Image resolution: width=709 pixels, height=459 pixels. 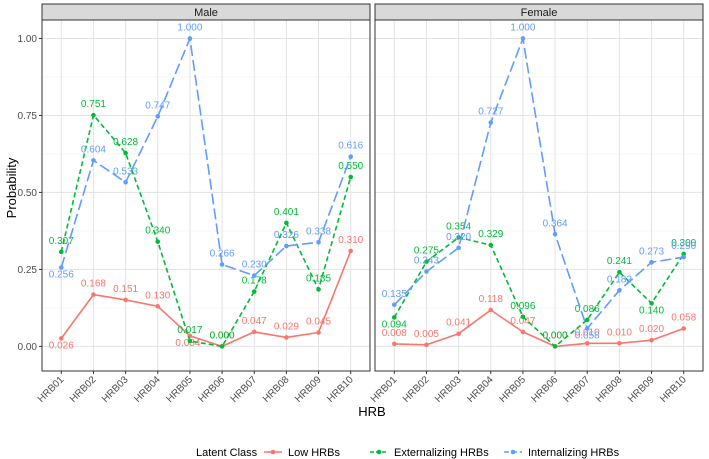 I want to click on data-label: 0.094, so click(x=394, y=324).